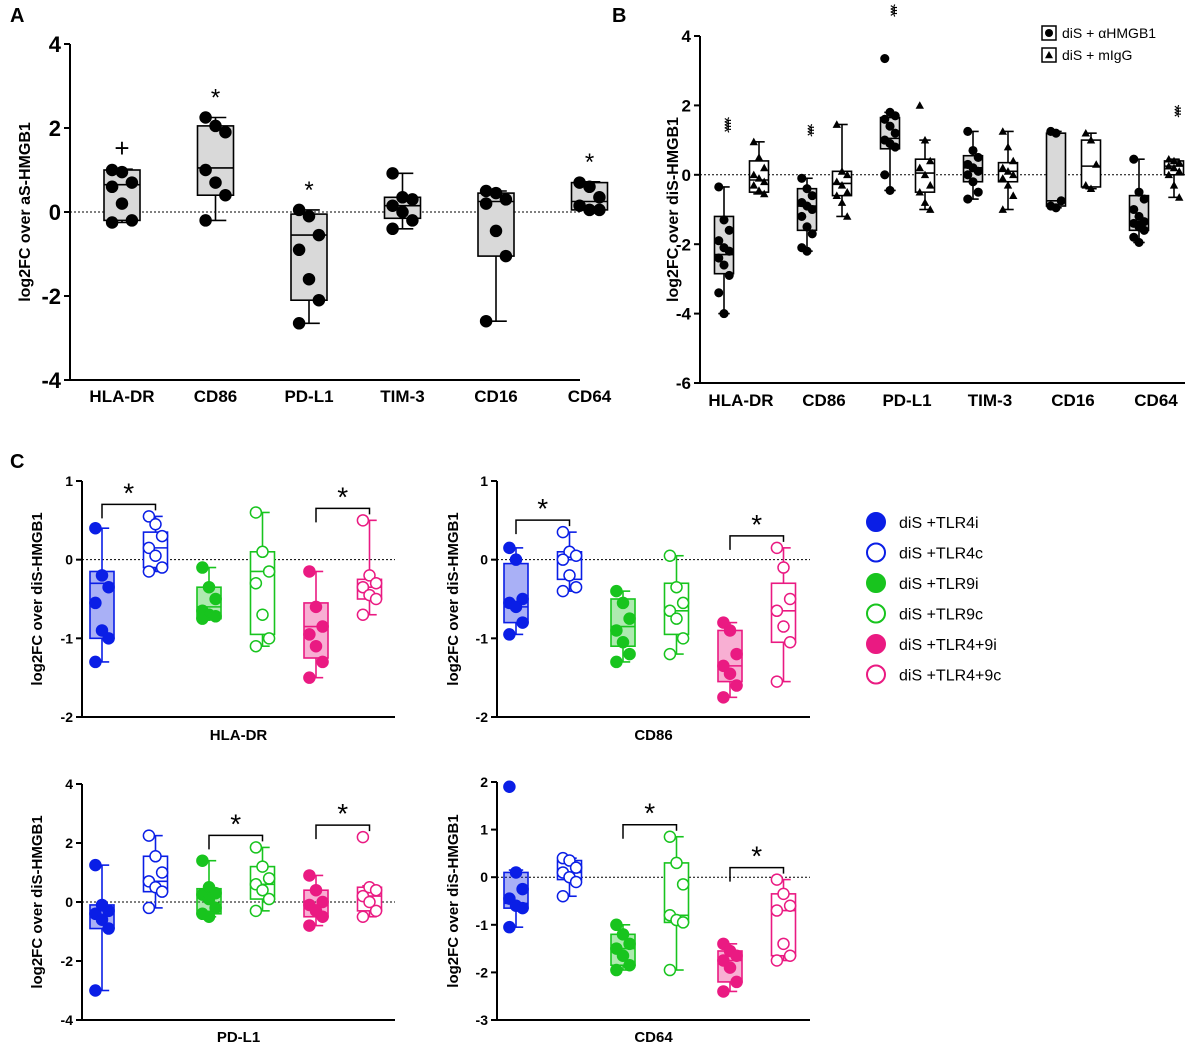 The image size is (1200, 1045). What do you see at coordinates (129, 511) in the screenshot?
I see `panel-3-significance-bracket` at bounding box center [129, 511].